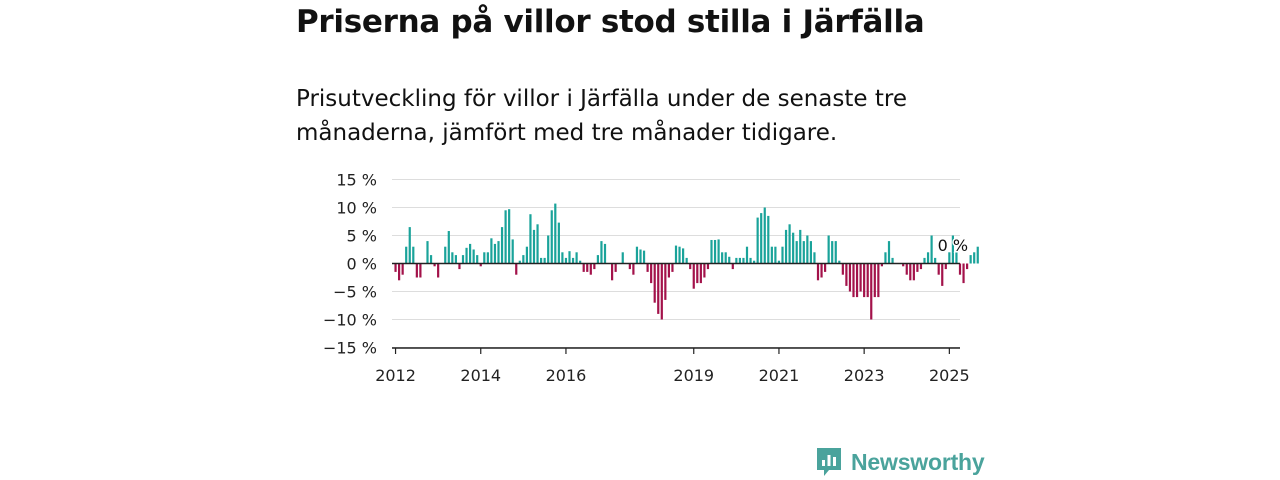  Describe the element at coordinates (356, 208) in the screenshot. I see `y-tick-label: 10 %` at that location.